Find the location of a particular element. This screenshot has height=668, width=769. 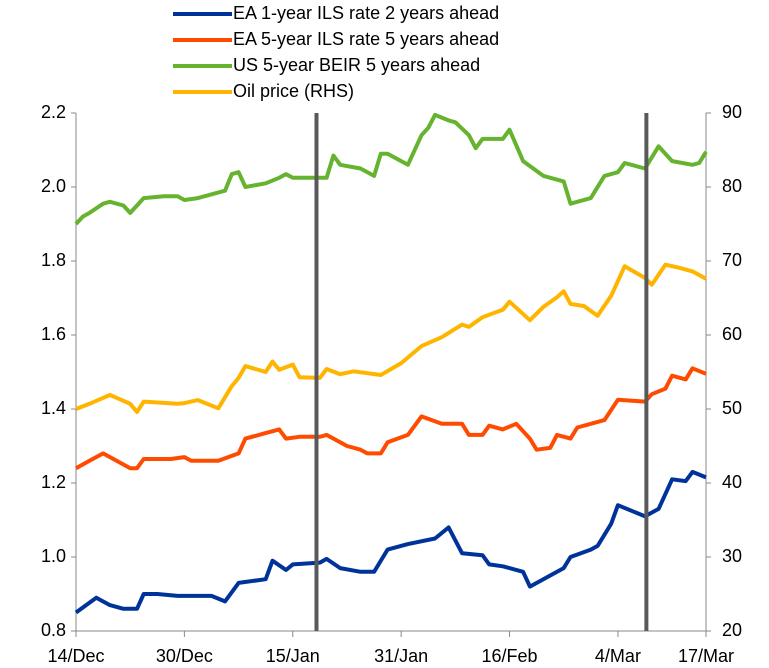

legend-label: EA 5-year ILS rate 5 years ahead is located at coordinates (366, 39).